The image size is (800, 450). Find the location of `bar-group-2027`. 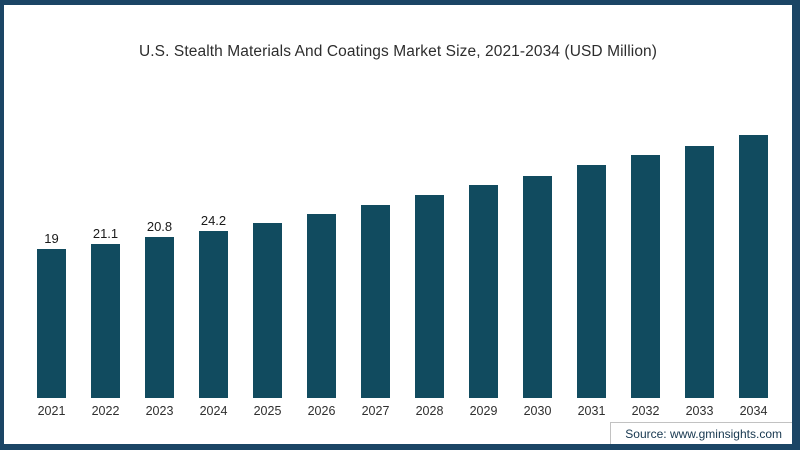

bar-group-2027 is located at coordinates (375, 292).